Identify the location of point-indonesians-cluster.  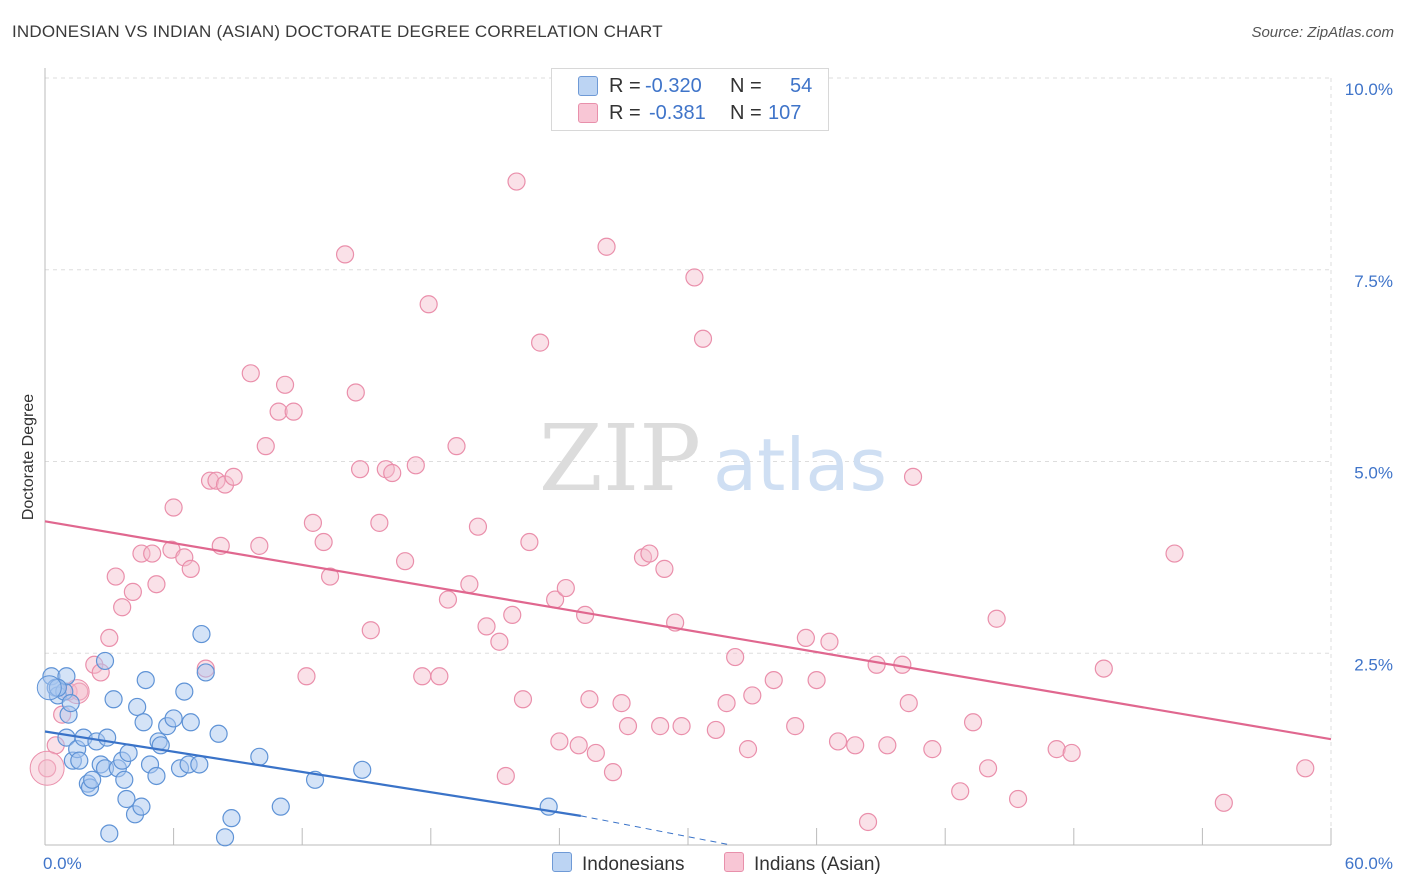
(49, 688).